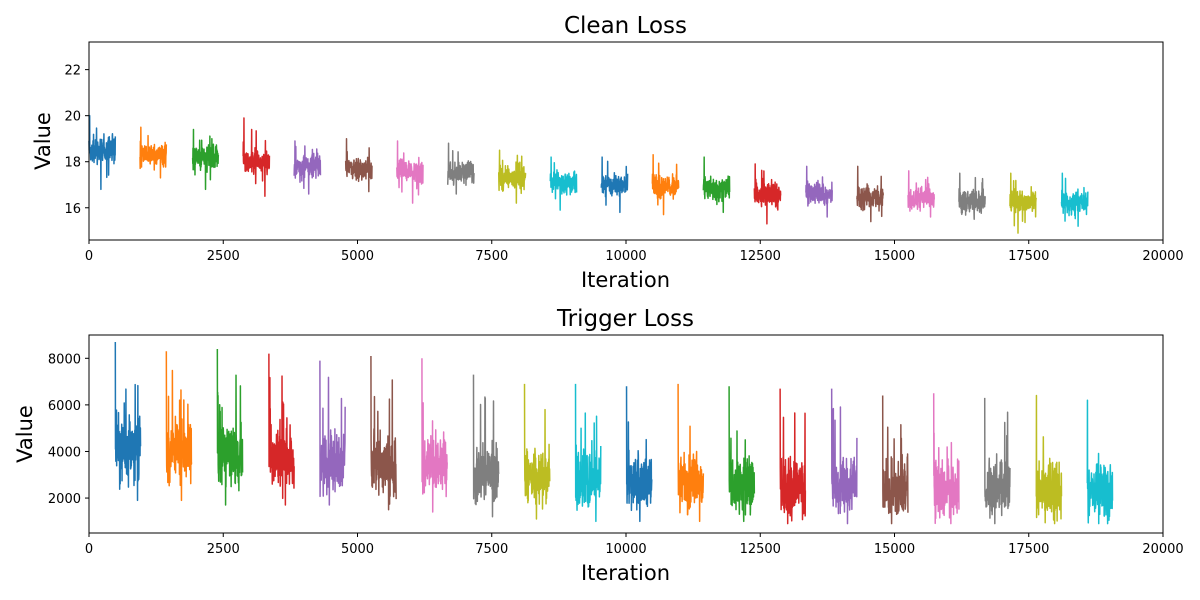 Image resolution: width=1200 pixels, height=600 pixels. I want to click on y-axis-ticks: 16 18 20 22, so click(76, 140).